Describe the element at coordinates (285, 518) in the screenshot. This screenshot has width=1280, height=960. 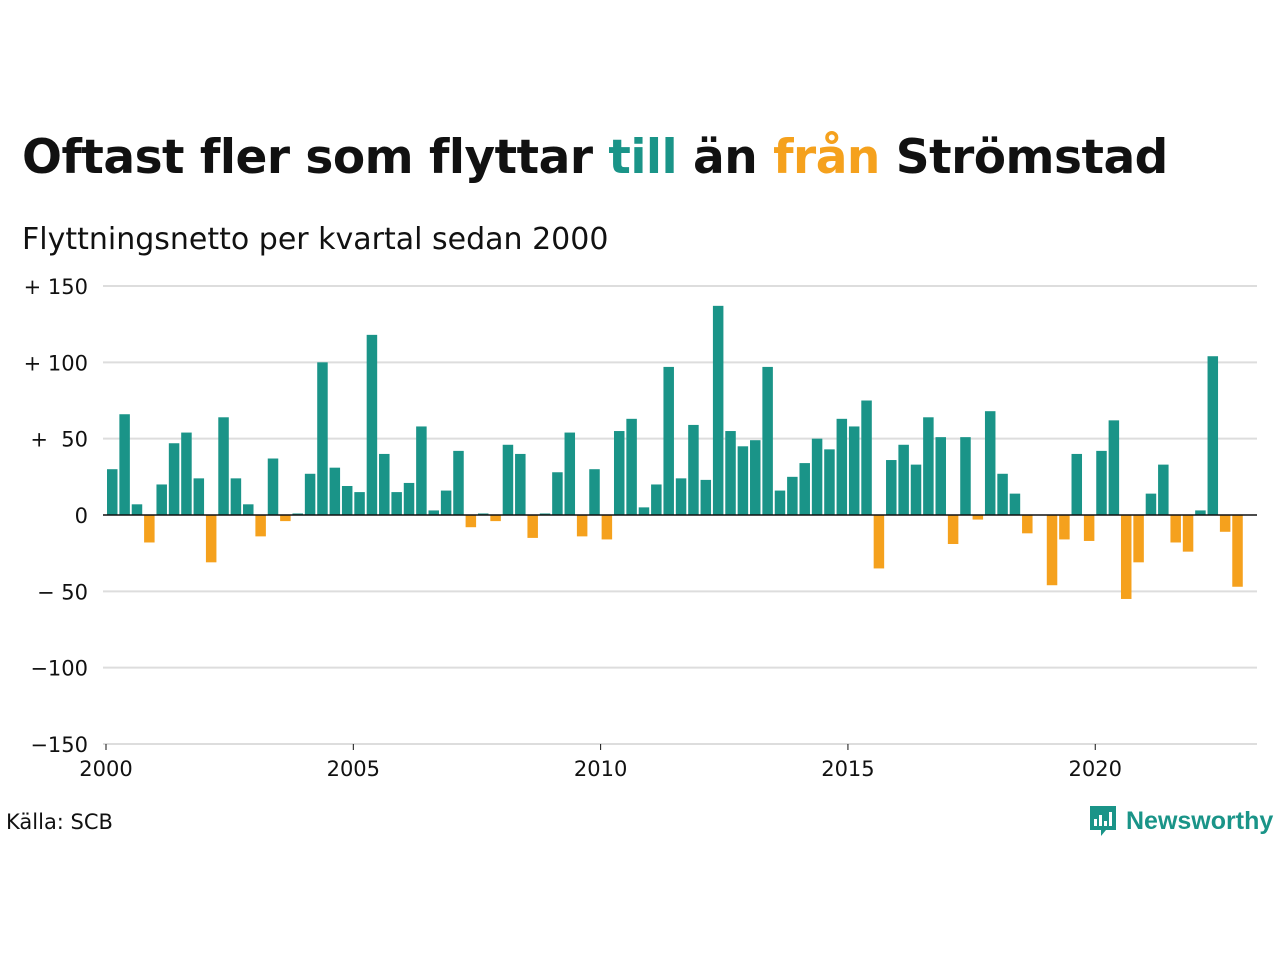
I see `bar-2003K3` at that location.